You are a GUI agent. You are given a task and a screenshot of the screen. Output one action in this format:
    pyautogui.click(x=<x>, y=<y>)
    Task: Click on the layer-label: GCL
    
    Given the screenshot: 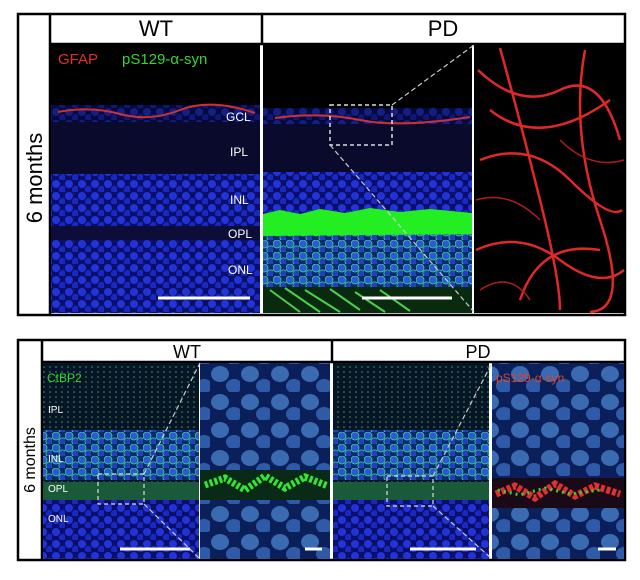 What is the action you would take?
    pyautogui.click(x=238, y=117)
    